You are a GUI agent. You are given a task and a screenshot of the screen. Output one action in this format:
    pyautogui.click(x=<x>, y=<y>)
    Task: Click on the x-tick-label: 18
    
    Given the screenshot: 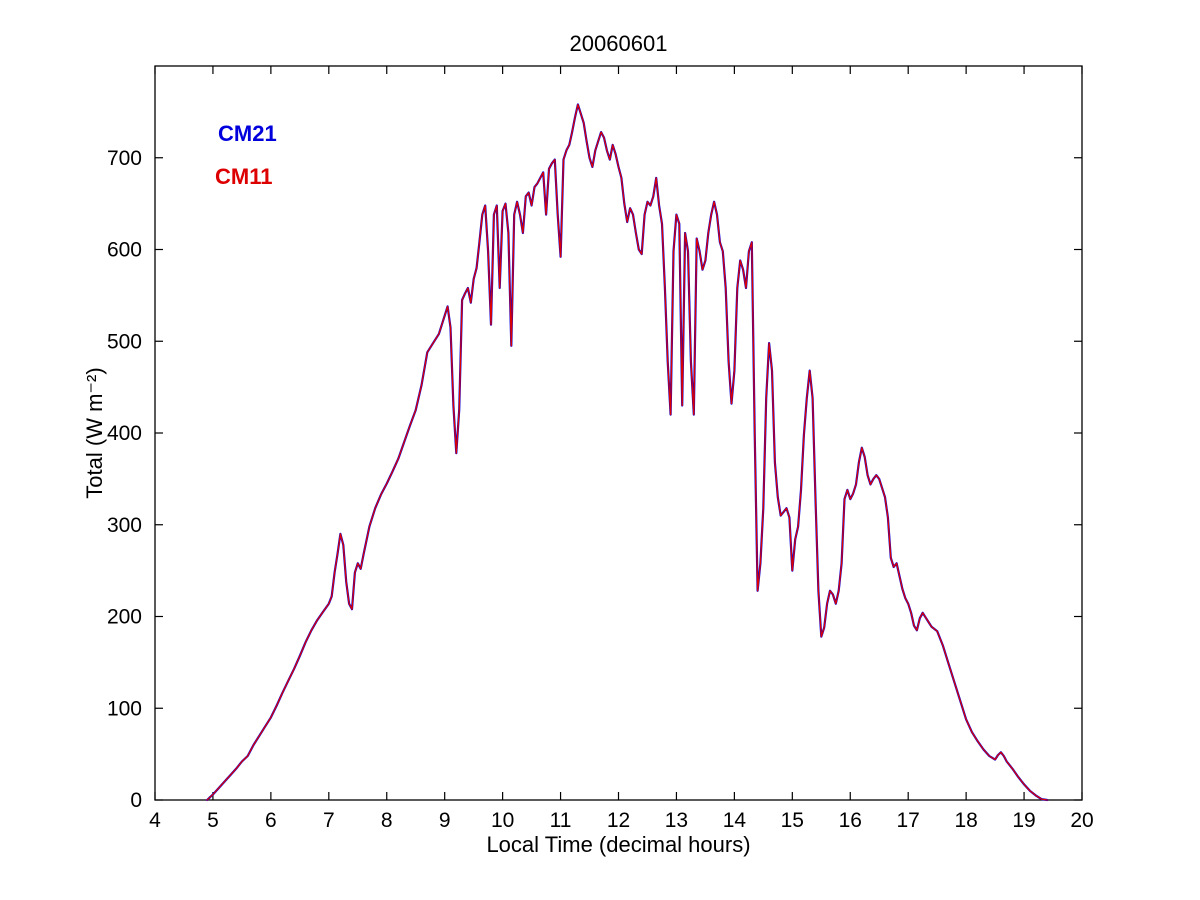 What is the action you would take?
    pyautogui.click(x=965, y=820)
    